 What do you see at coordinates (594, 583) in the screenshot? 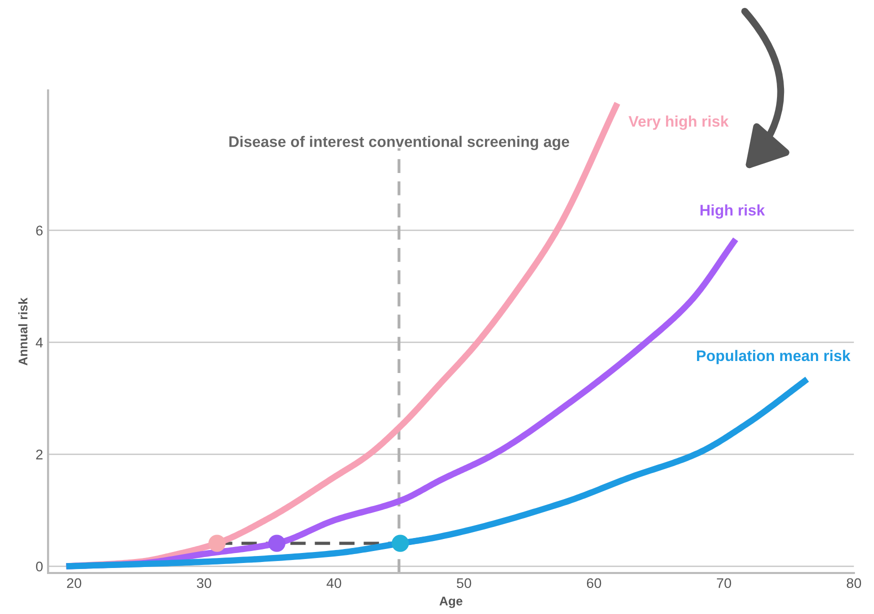
I see `x-tick-label: 60` at bounding box center [594, 583].